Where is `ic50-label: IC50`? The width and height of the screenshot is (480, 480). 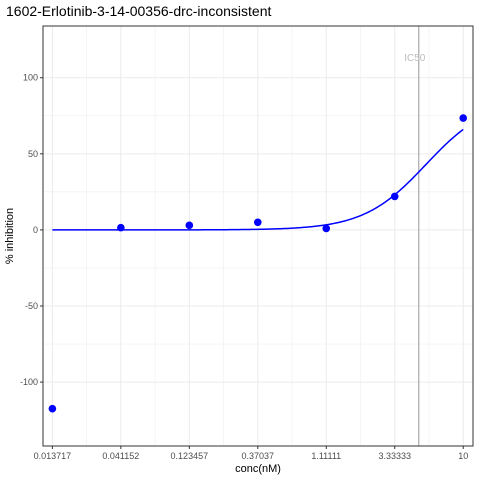 ic50-label: IC50 is located at coordinates (415, 58).